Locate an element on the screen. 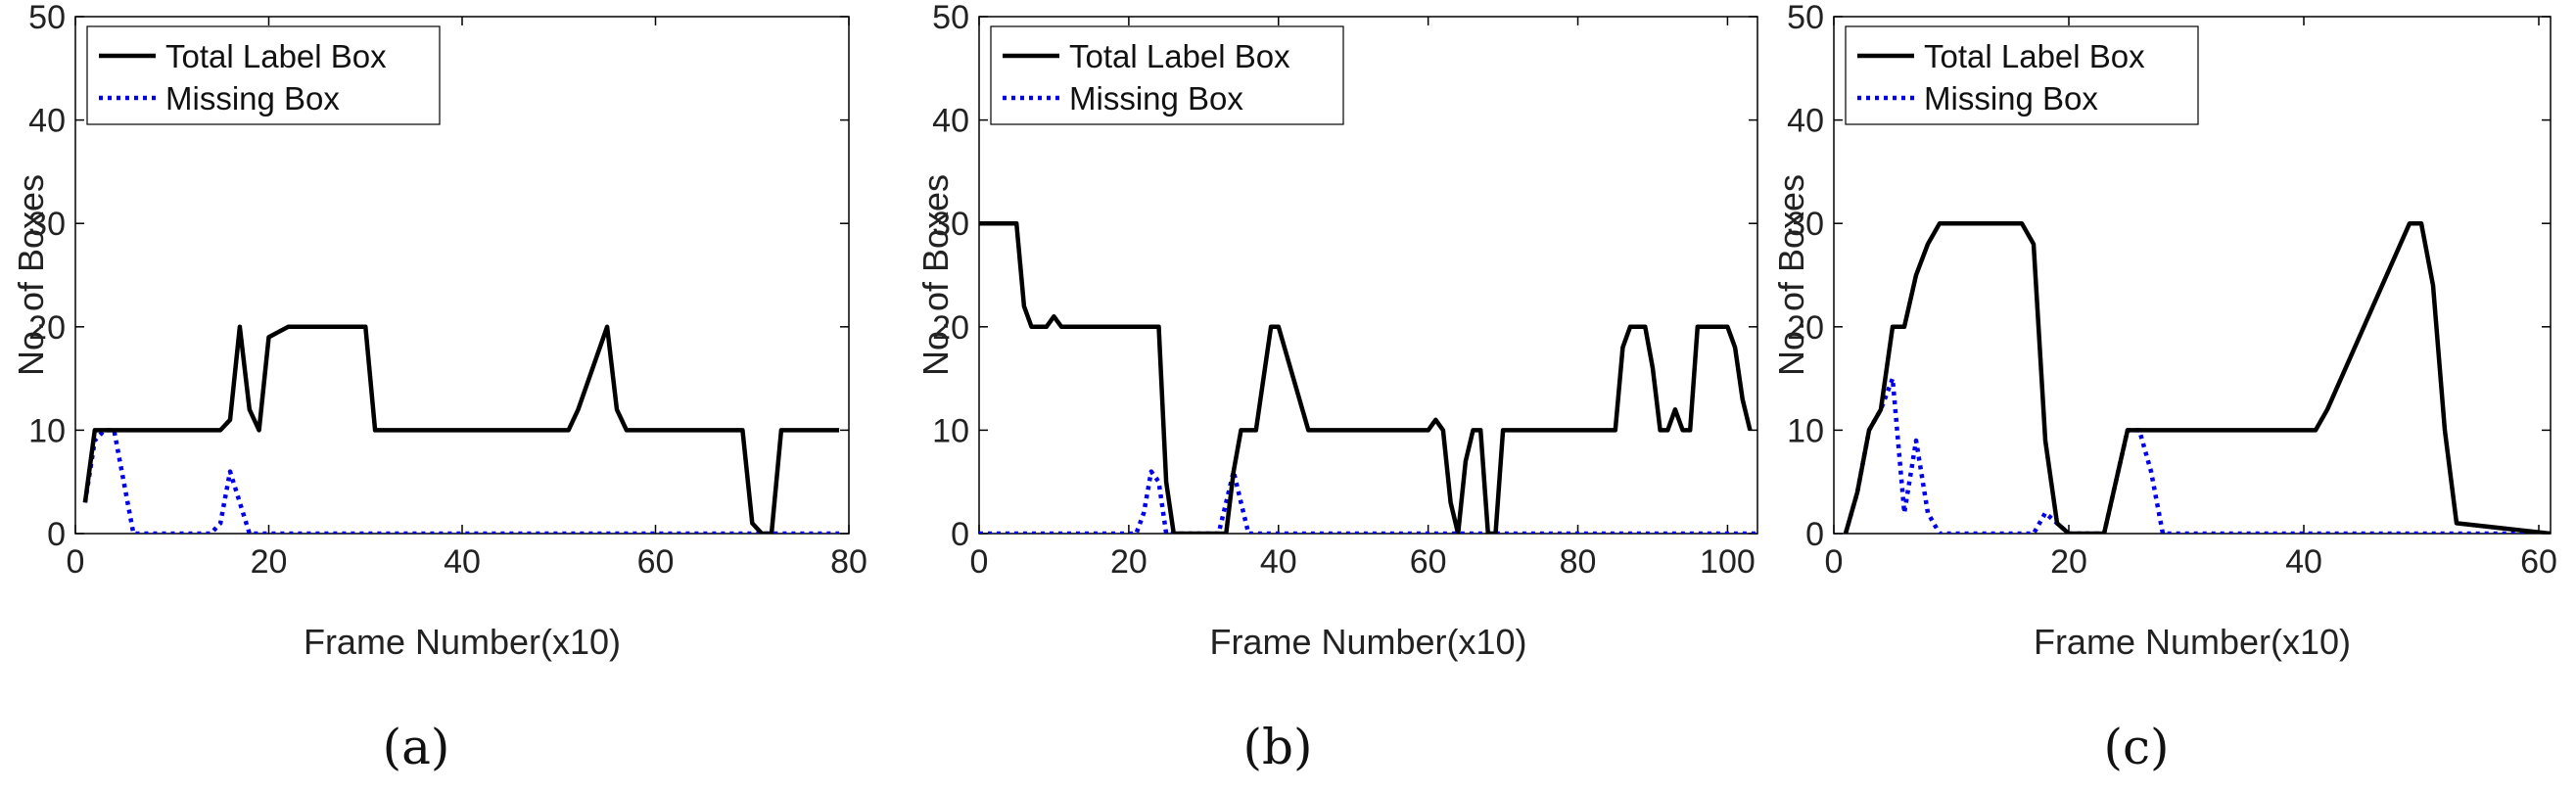 The image size is (2576, 794). panel-label: (b) is located at coordinates (1277, 747).